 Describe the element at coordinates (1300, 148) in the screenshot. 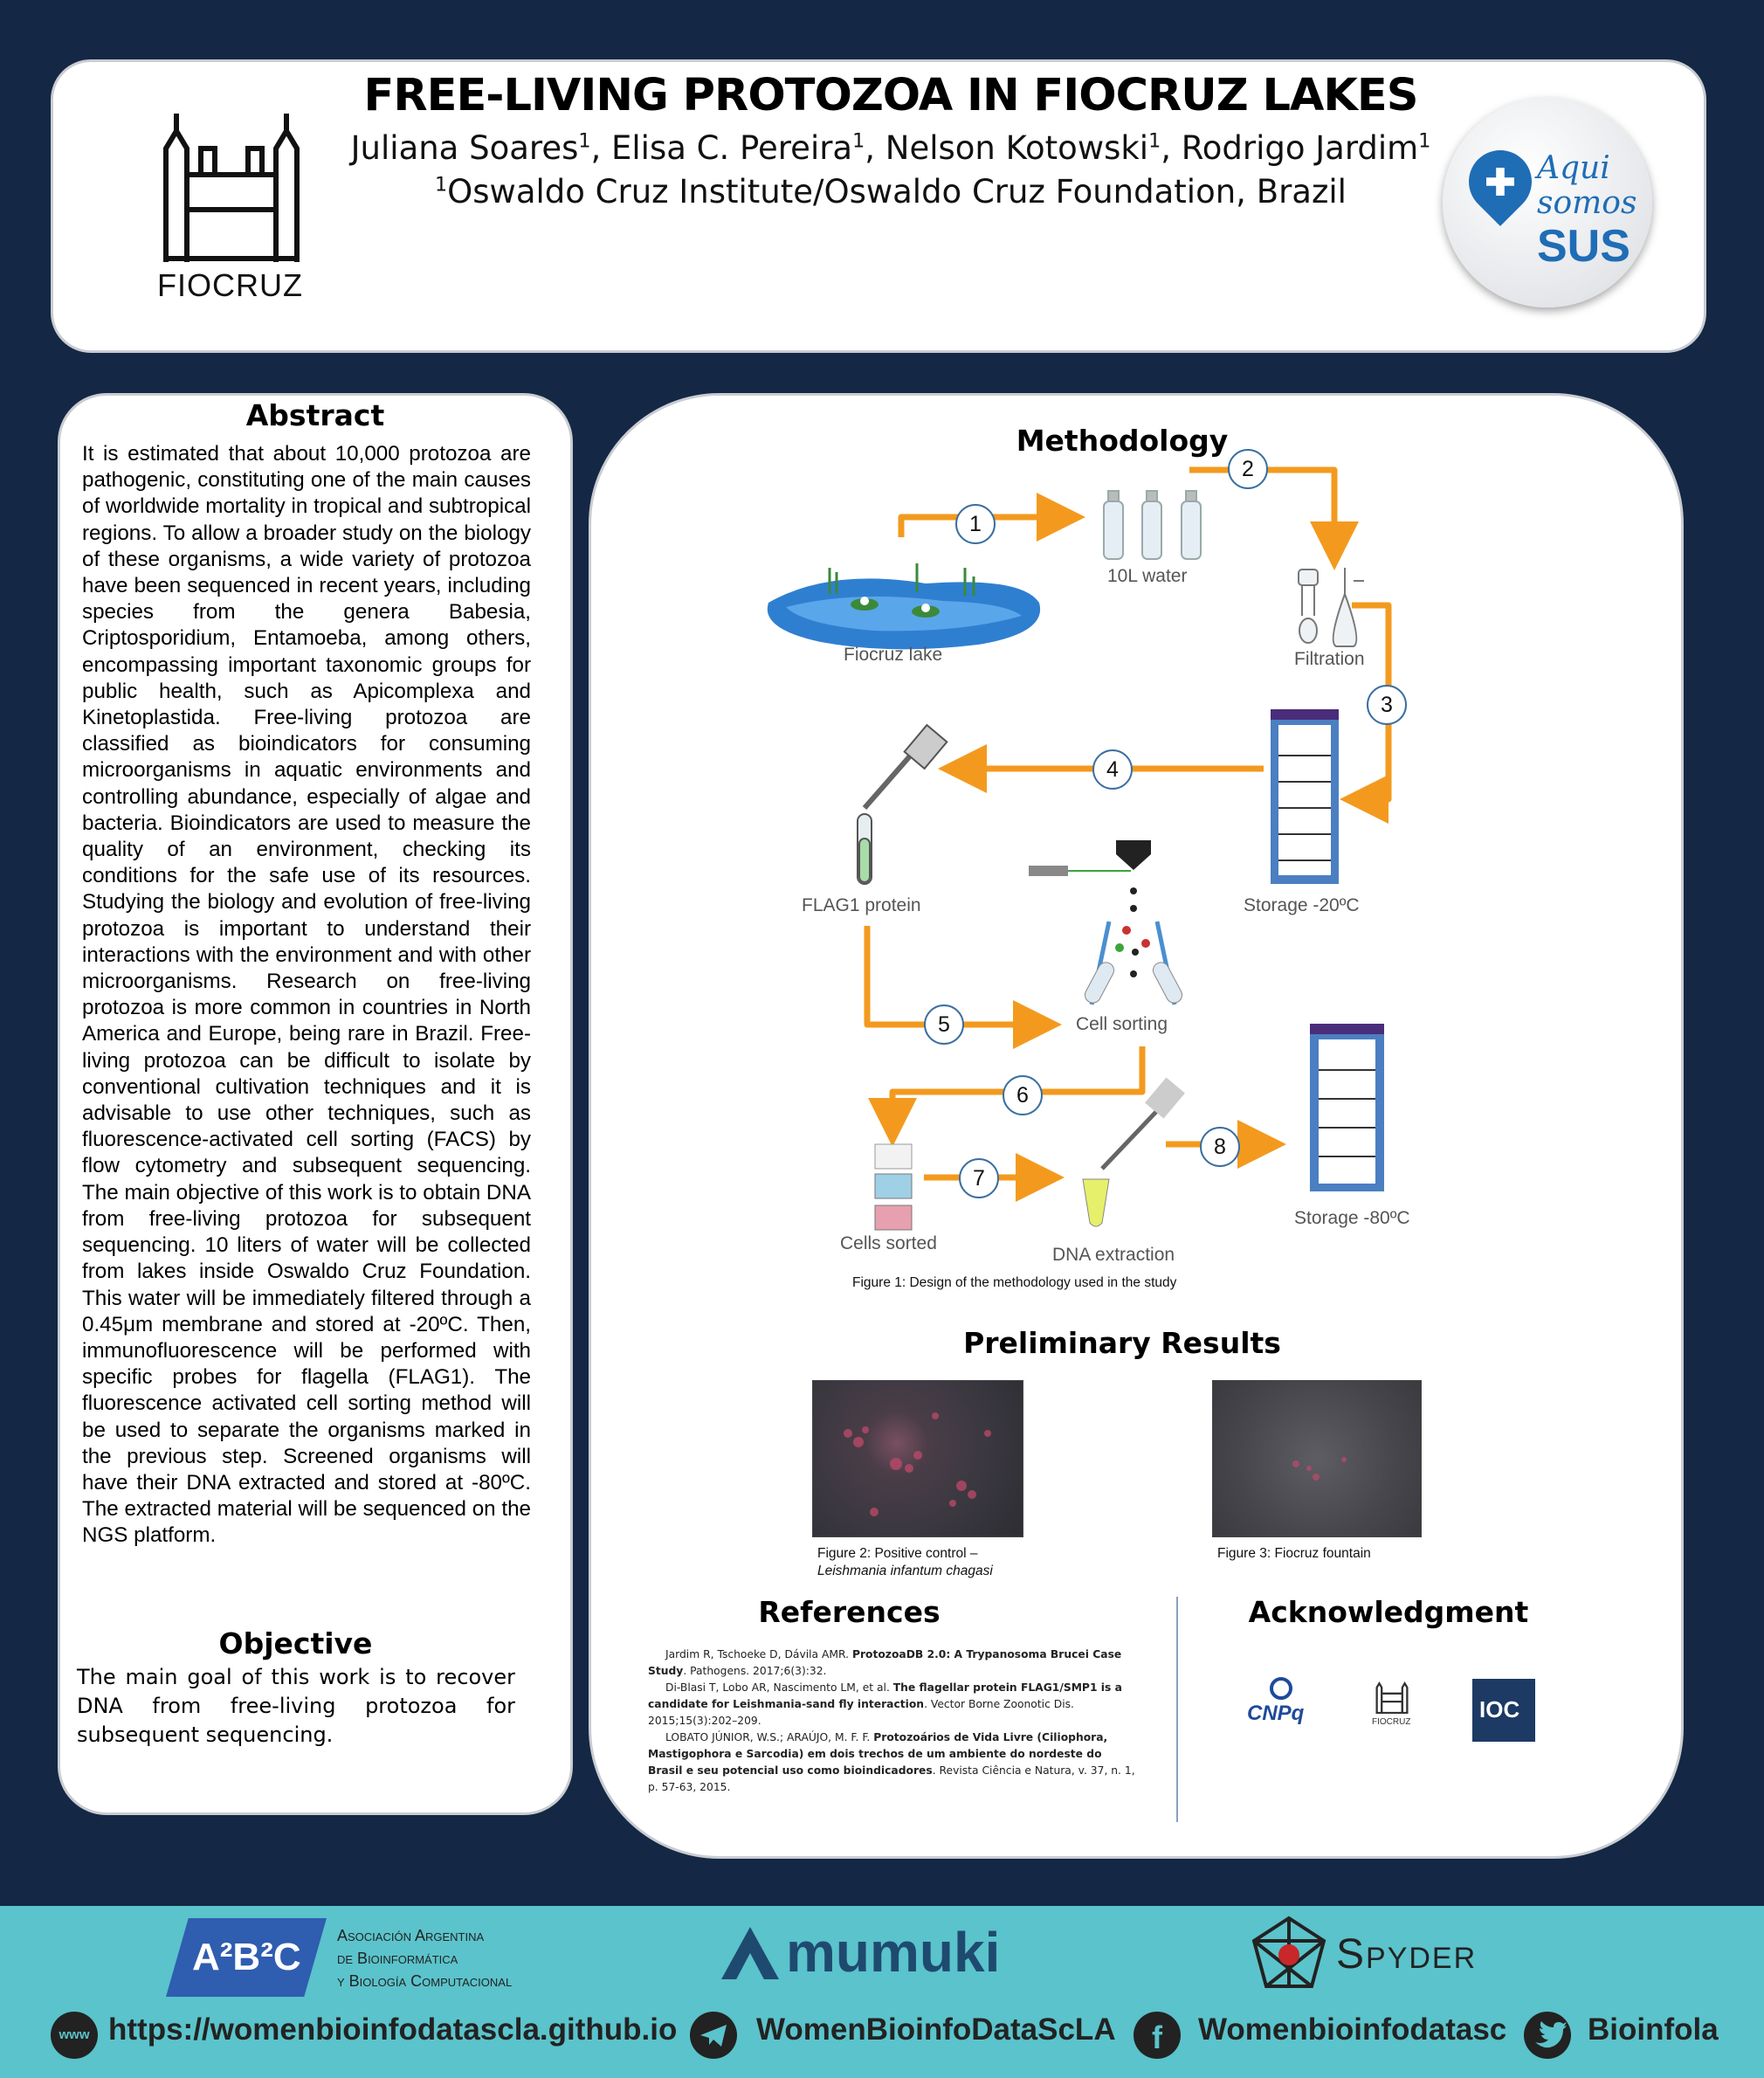

I see `author-name: Rodrigo Jardim` at that location.